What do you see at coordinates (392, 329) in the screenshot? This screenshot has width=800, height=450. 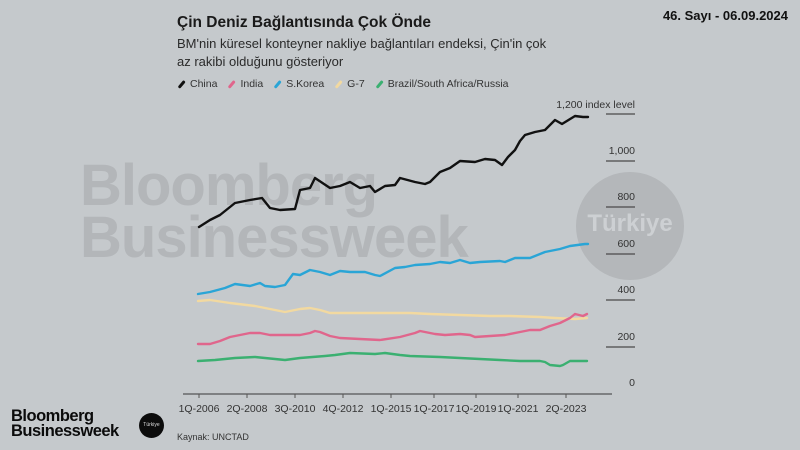 I see `series-line-india` at bounding box center [392, 329].